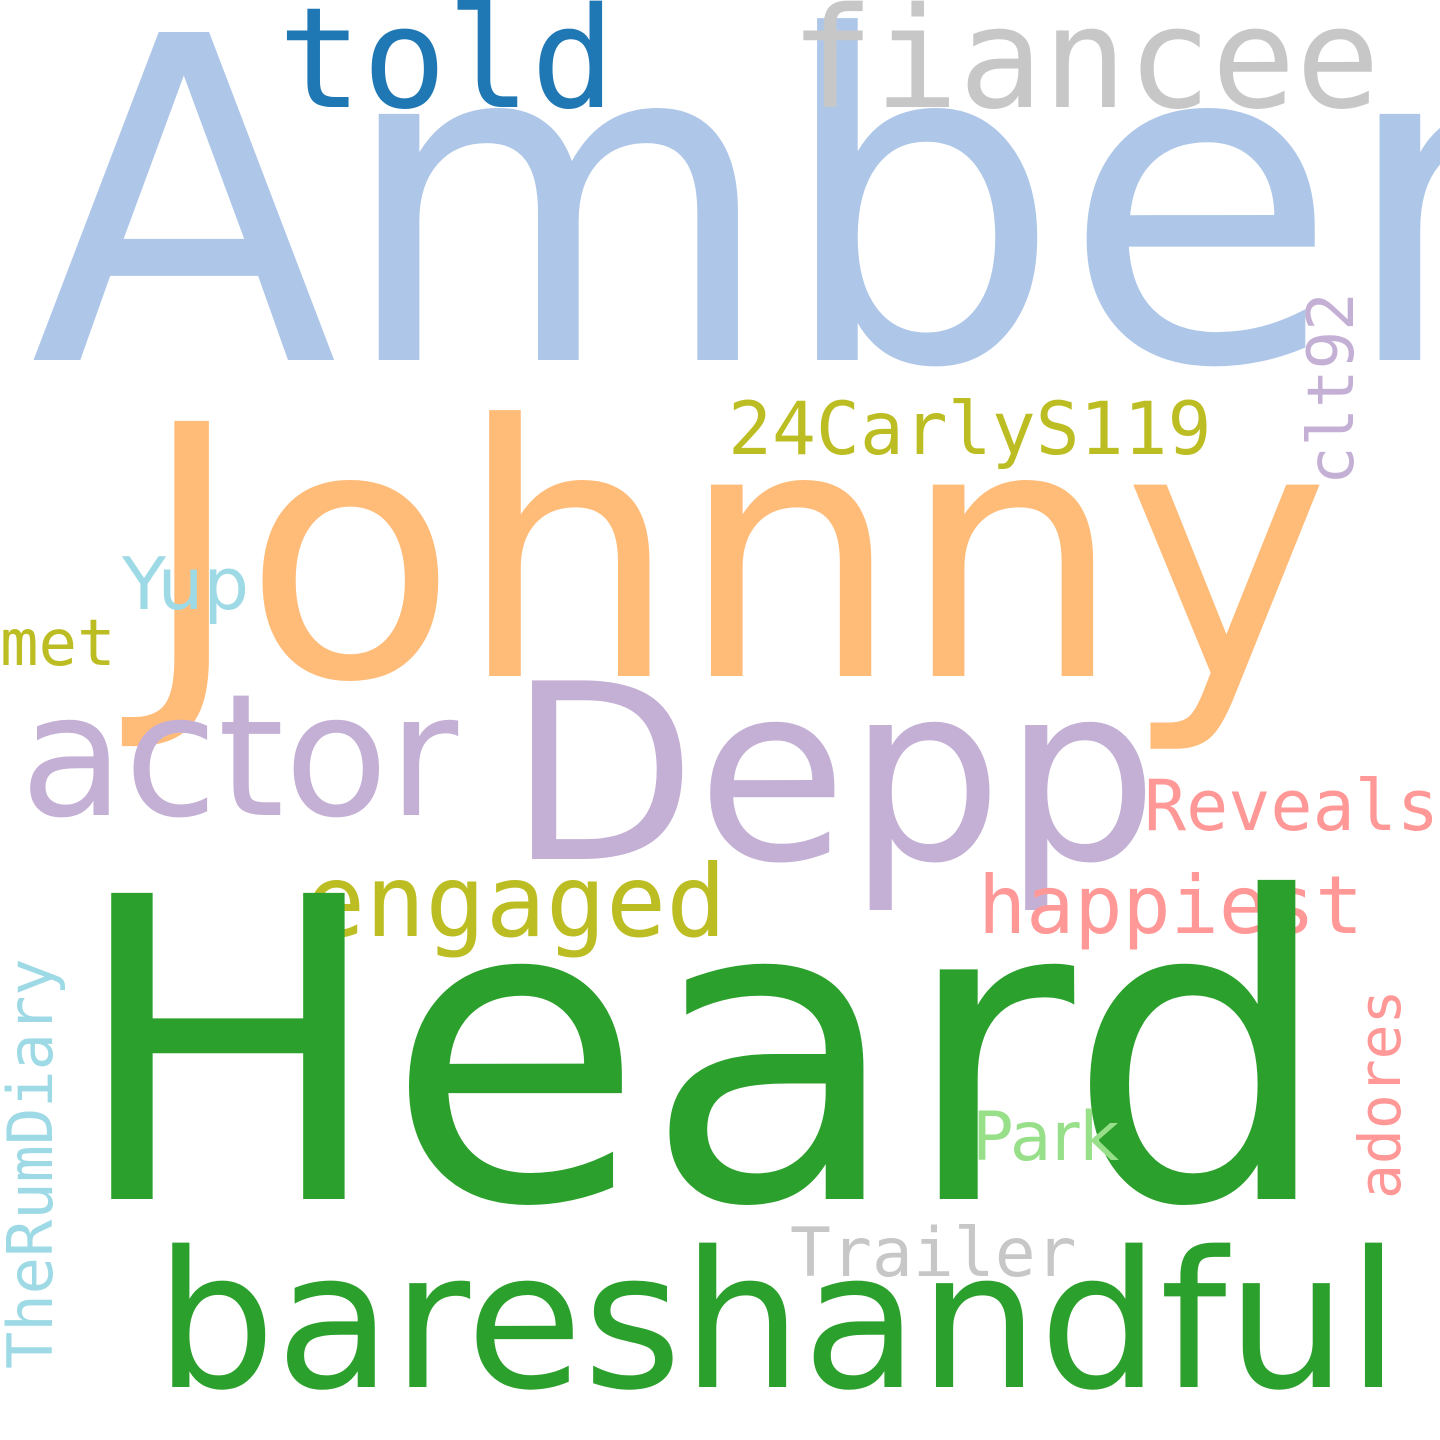  What do you see at coordinates (833, 774) in the screenshot?
I see `word-depp: Depp` at bounding box center [833, 774].